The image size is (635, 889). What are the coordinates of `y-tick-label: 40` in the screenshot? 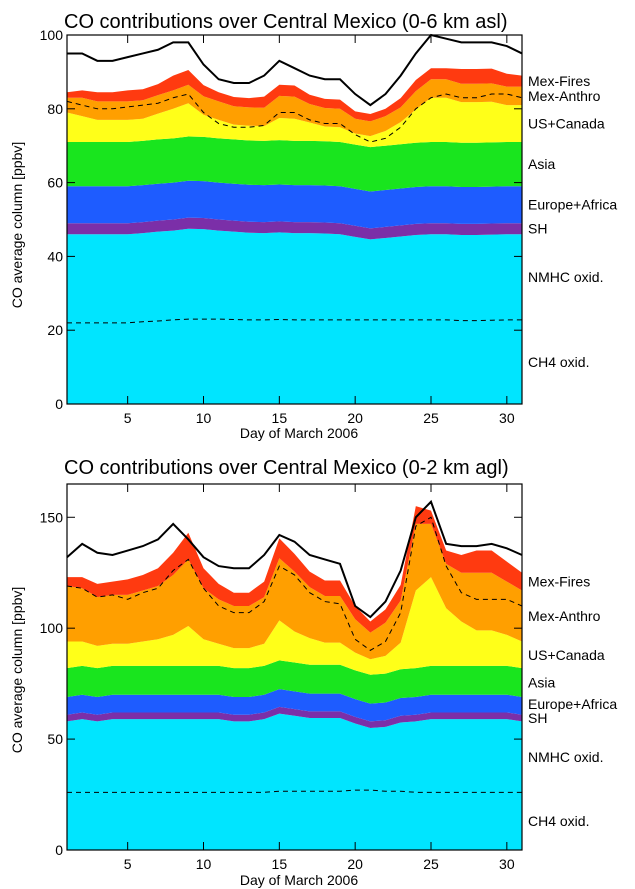 It's located at (55, 256).